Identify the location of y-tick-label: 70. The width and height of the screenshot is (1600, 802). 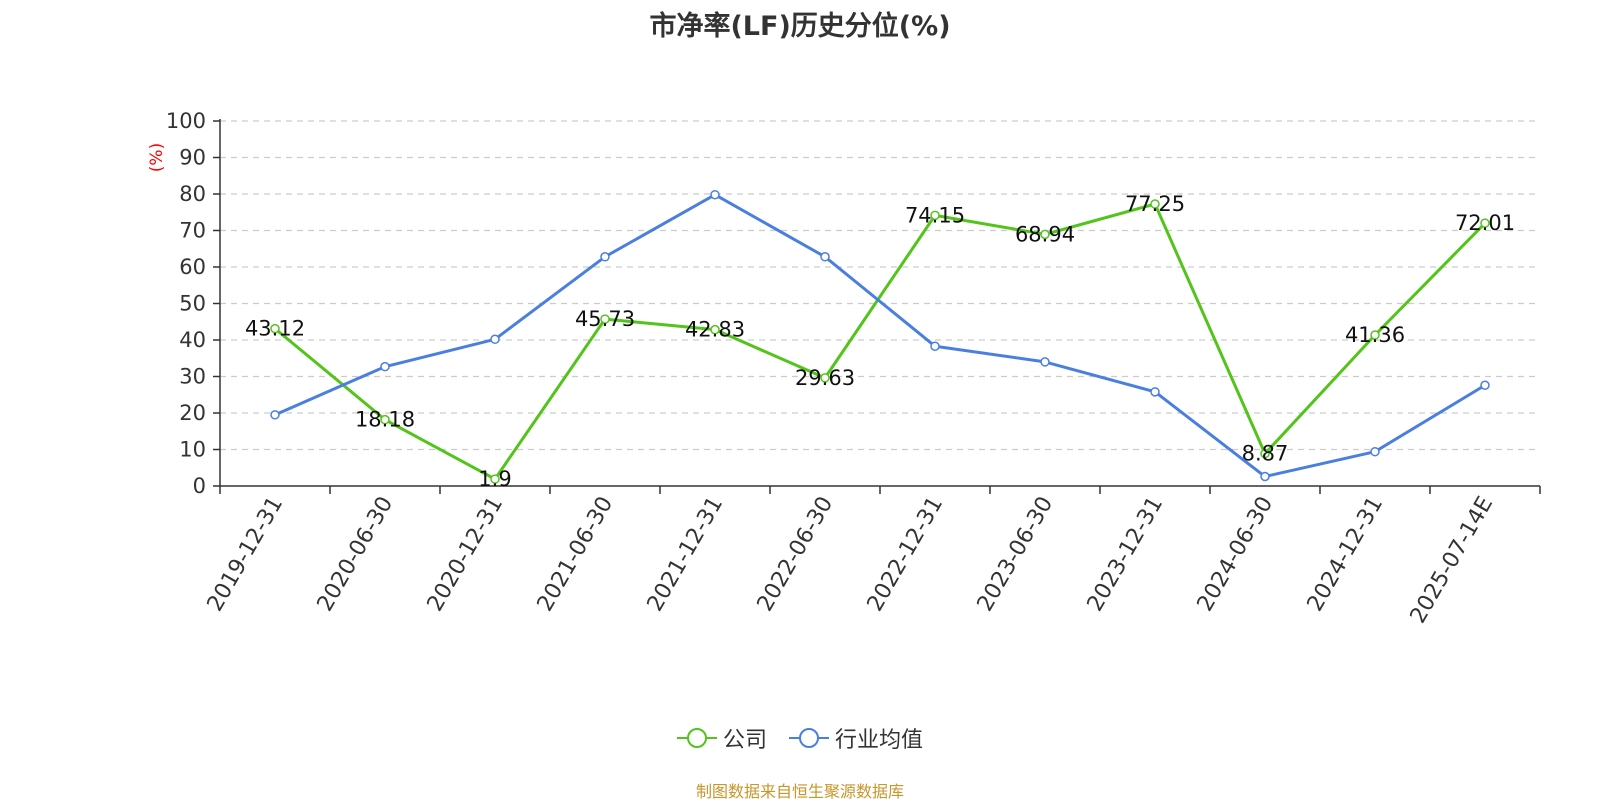
(192, 231).